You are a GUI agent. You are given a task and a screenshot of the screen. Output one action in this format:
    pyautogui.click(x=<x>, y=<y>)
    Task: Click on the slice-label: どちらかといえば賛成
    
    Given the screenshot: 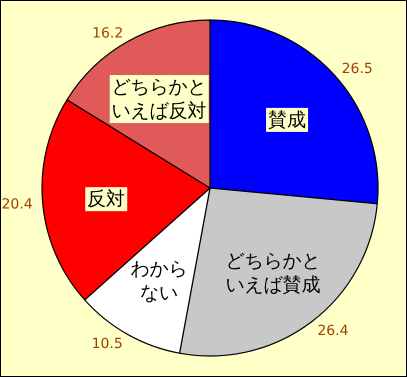 What is the action you would take?
    pyautogui.click(x=272, y=273)
    